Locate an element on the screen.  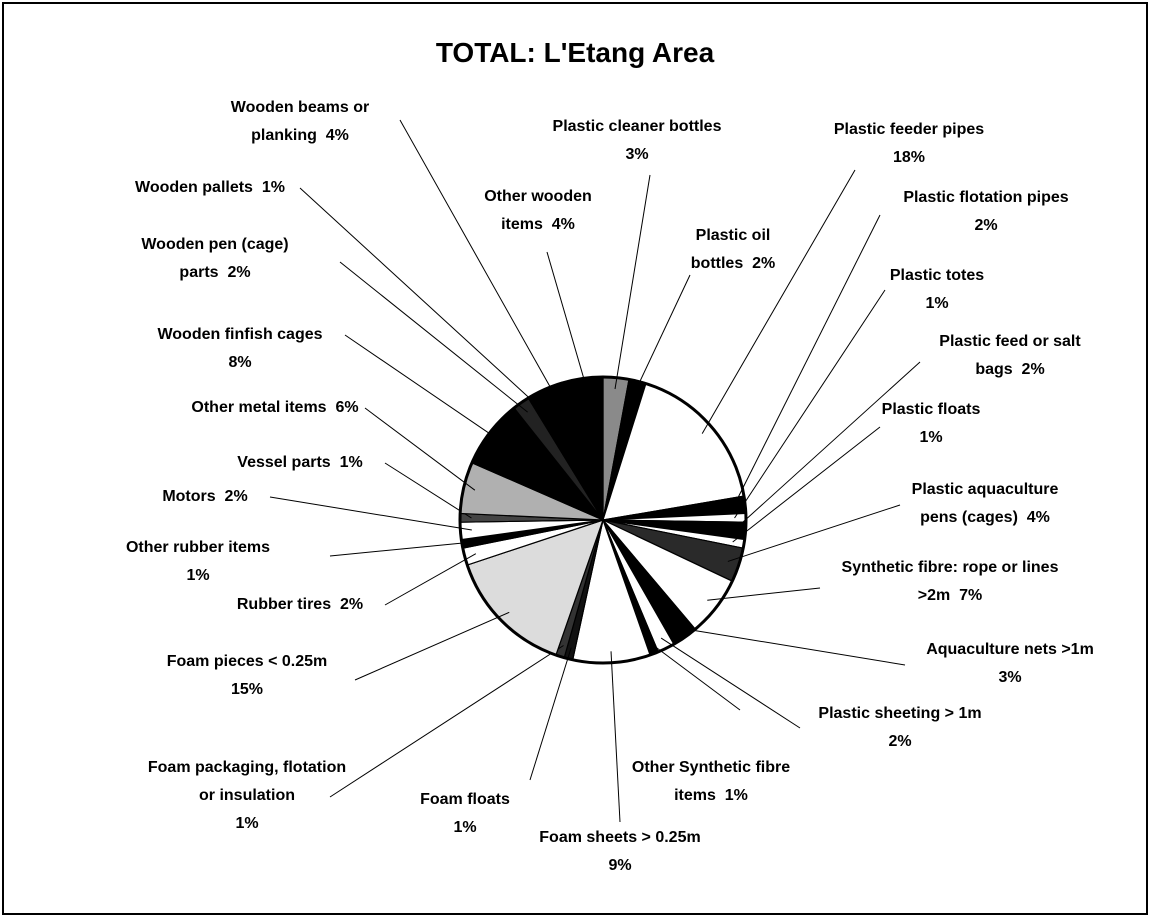
chart-title: TOTAL: L'Etang Area is located at coordinates (575, 52).